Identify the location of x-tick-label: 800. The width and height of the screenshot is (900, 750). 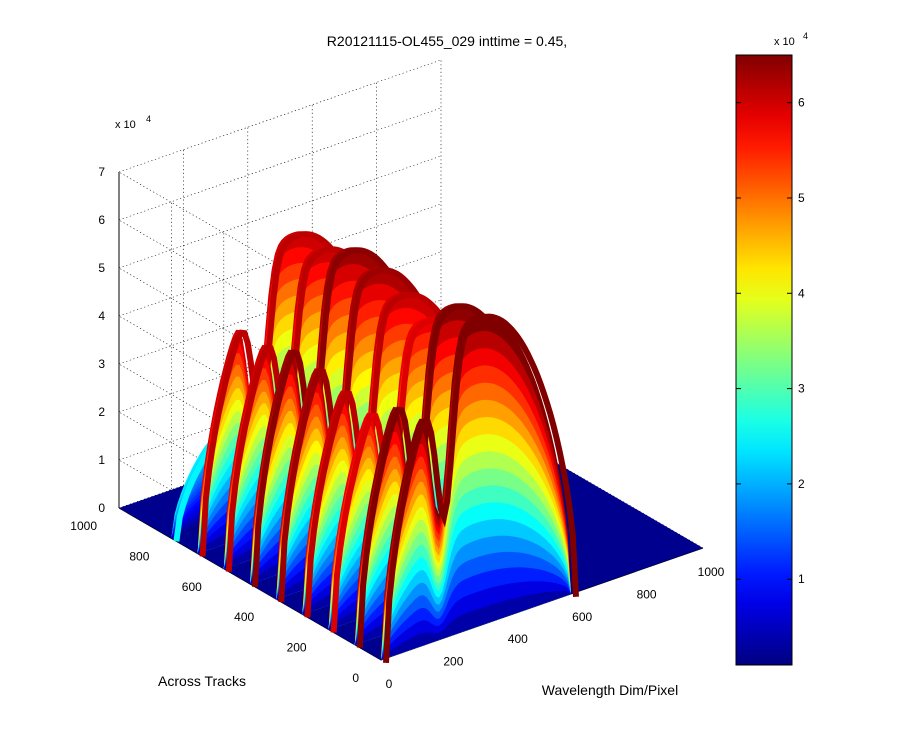
(647, 594).